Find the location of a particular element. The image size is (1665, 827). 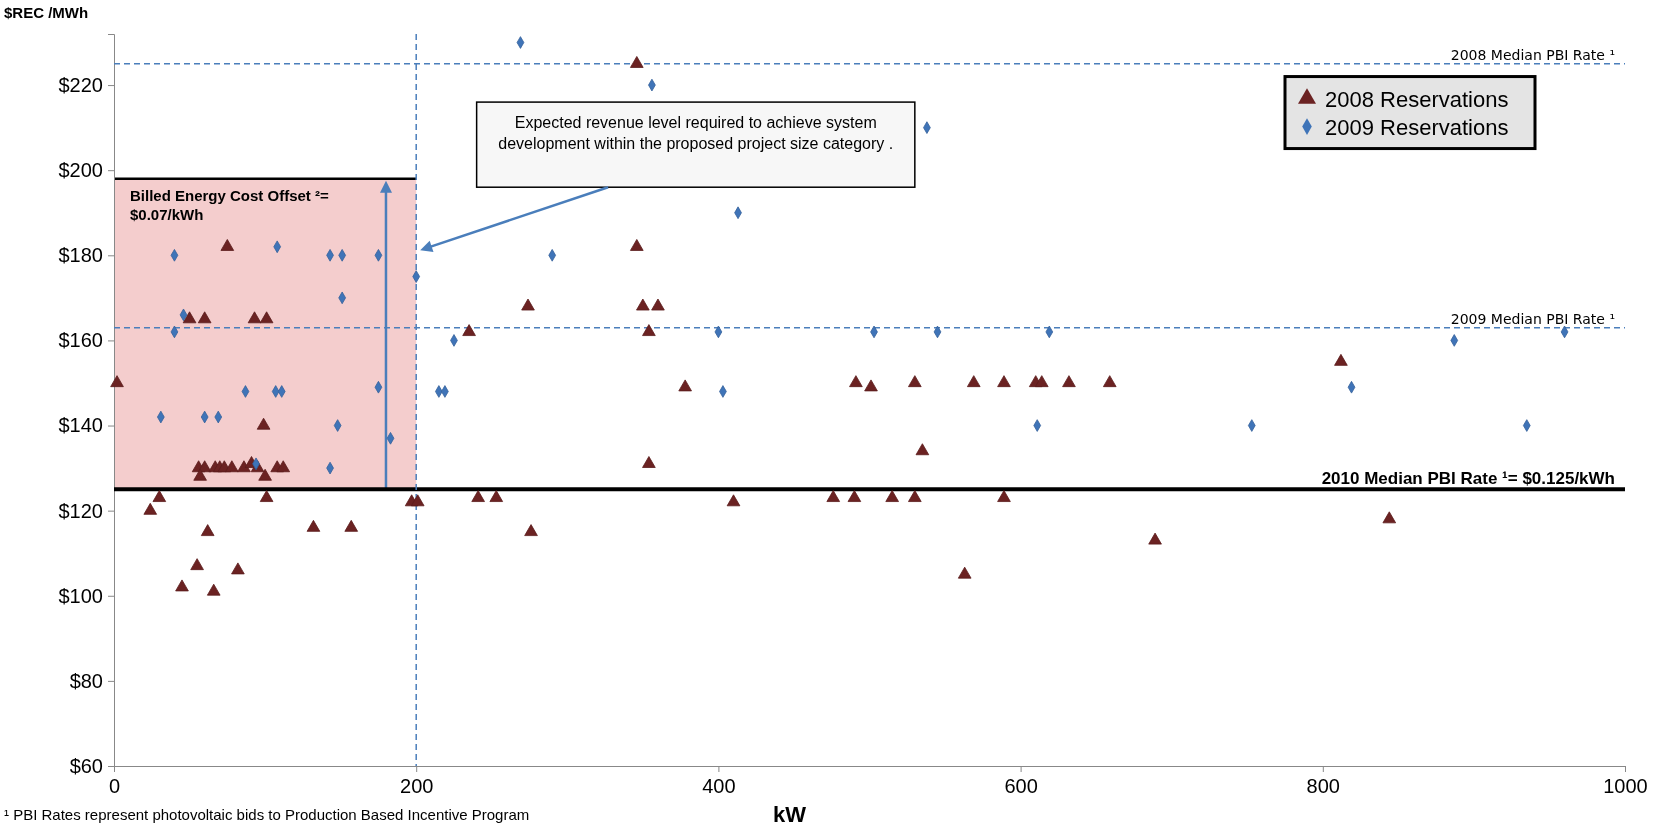

x-tick-label: 800 is located at coordinates (1323, 786).